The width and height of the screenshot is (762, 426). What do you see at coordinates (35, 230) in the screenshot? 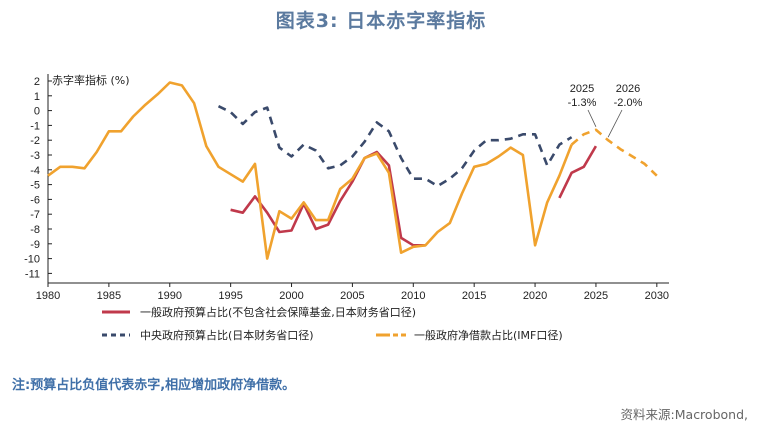
I see `y-tick-label: -8` at bounding box center [35, 230].